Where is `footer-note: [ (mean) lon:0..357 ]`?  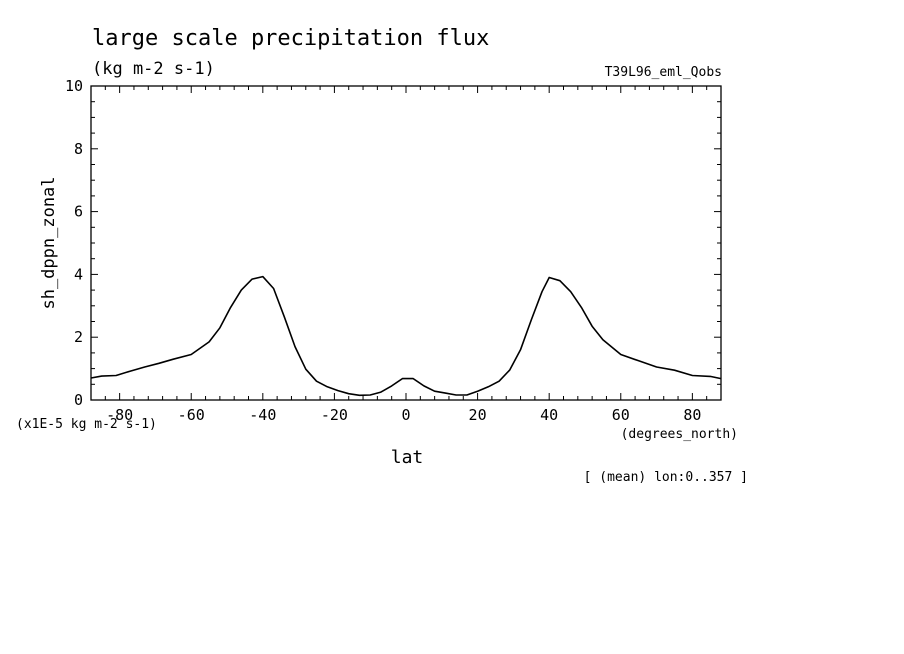
footer-note: [ (mean) lon:0..357 ] is located at coordinates (666, 477).